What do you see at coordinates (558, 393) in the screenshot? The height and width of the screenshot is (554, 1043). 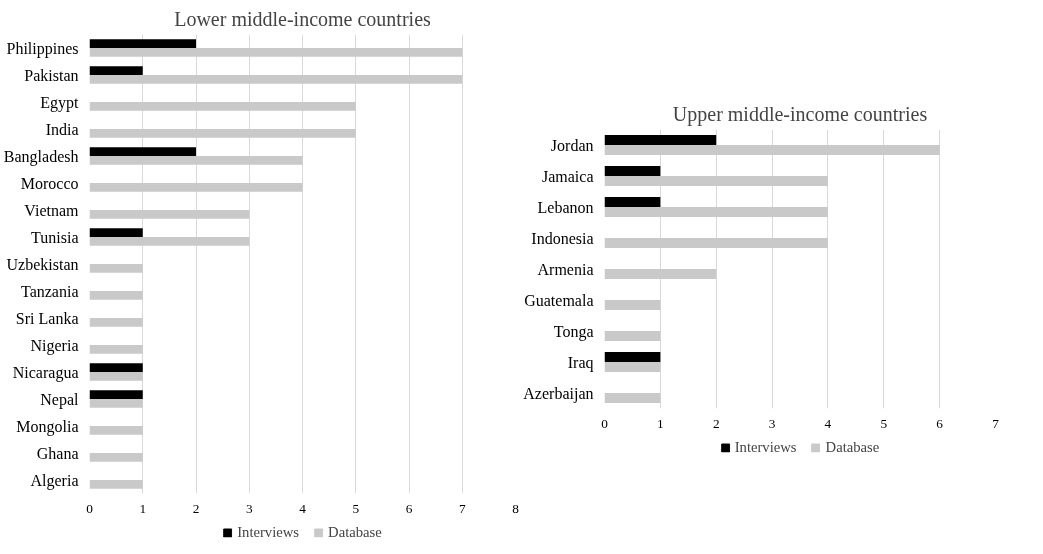 I see `y-tick-label: Azerbaijan` at bounding box center [558, 393].